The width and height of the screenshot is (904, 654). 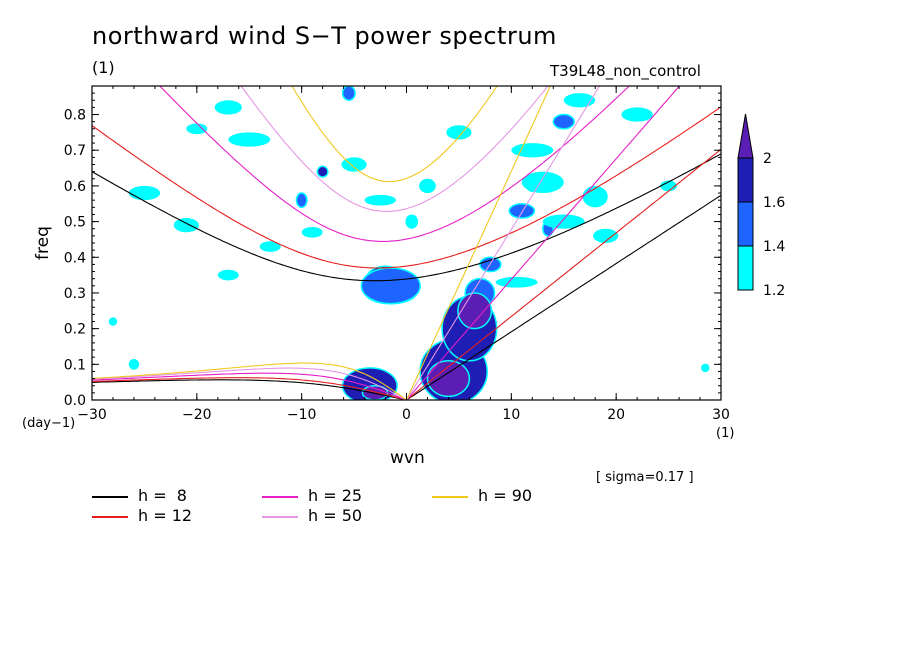 What do you see at coordinates (165, 515) in the screenshot?
I see `legend-label: h = 12` at bounding box center [165, 515].